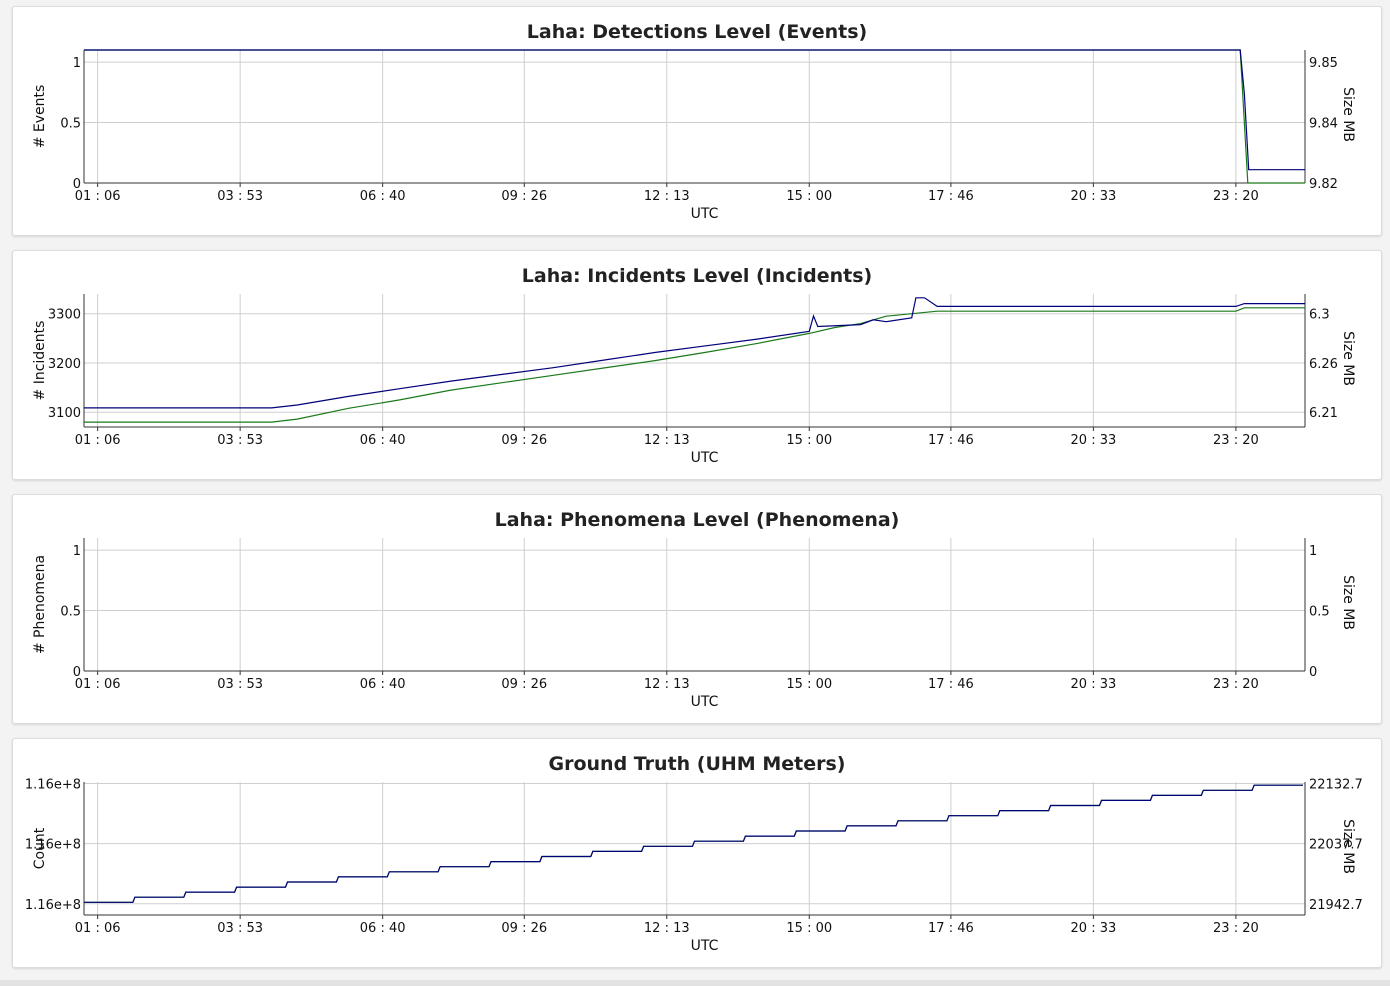 Image resolution: width=1390 pixels, height=986 pixels. I want to click on chart-title: Laha: Incidents Level (Incidents), so click(697, 276).